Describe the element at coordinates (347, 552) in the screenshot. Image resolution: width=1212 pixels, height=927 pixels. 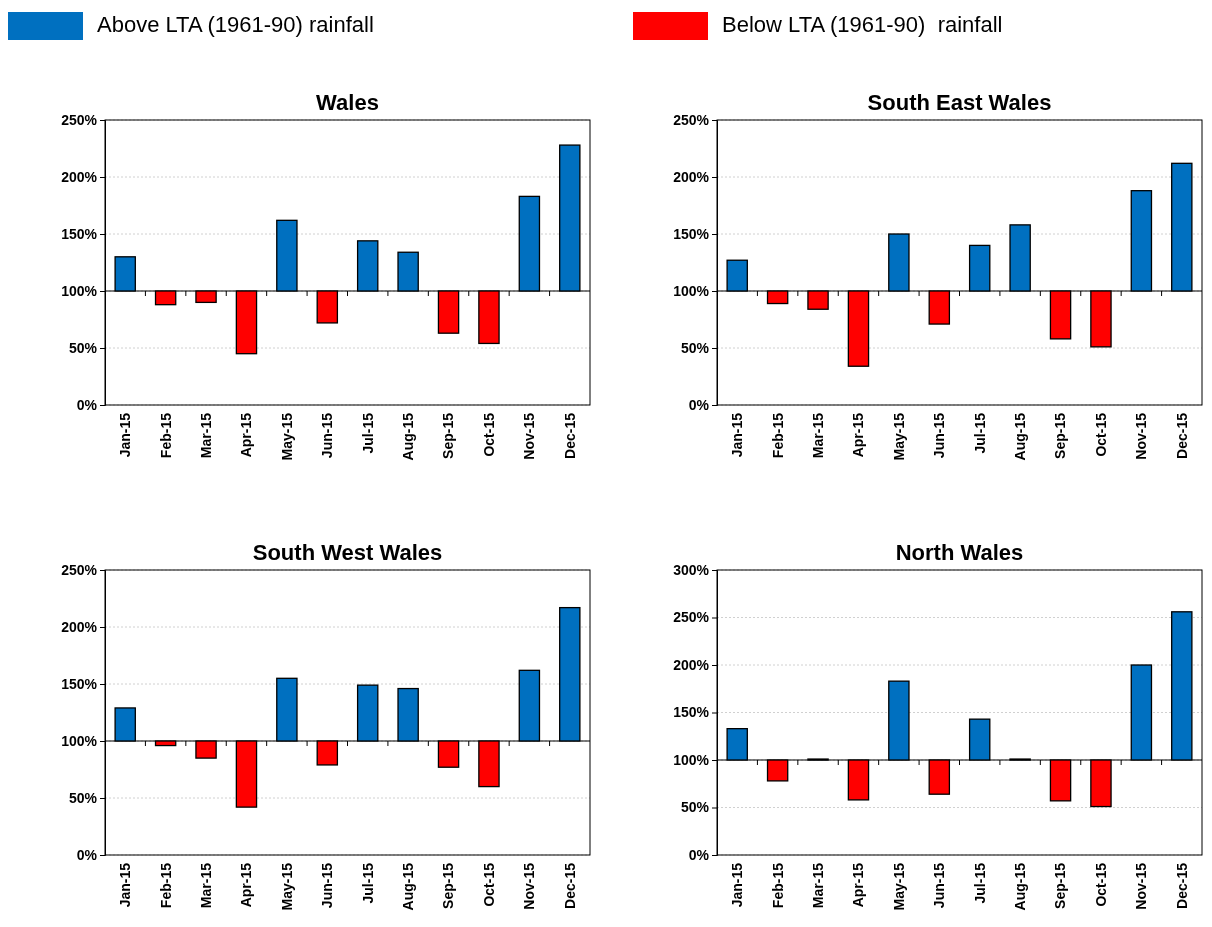
I see `chart-title: South West Wales` at that location.